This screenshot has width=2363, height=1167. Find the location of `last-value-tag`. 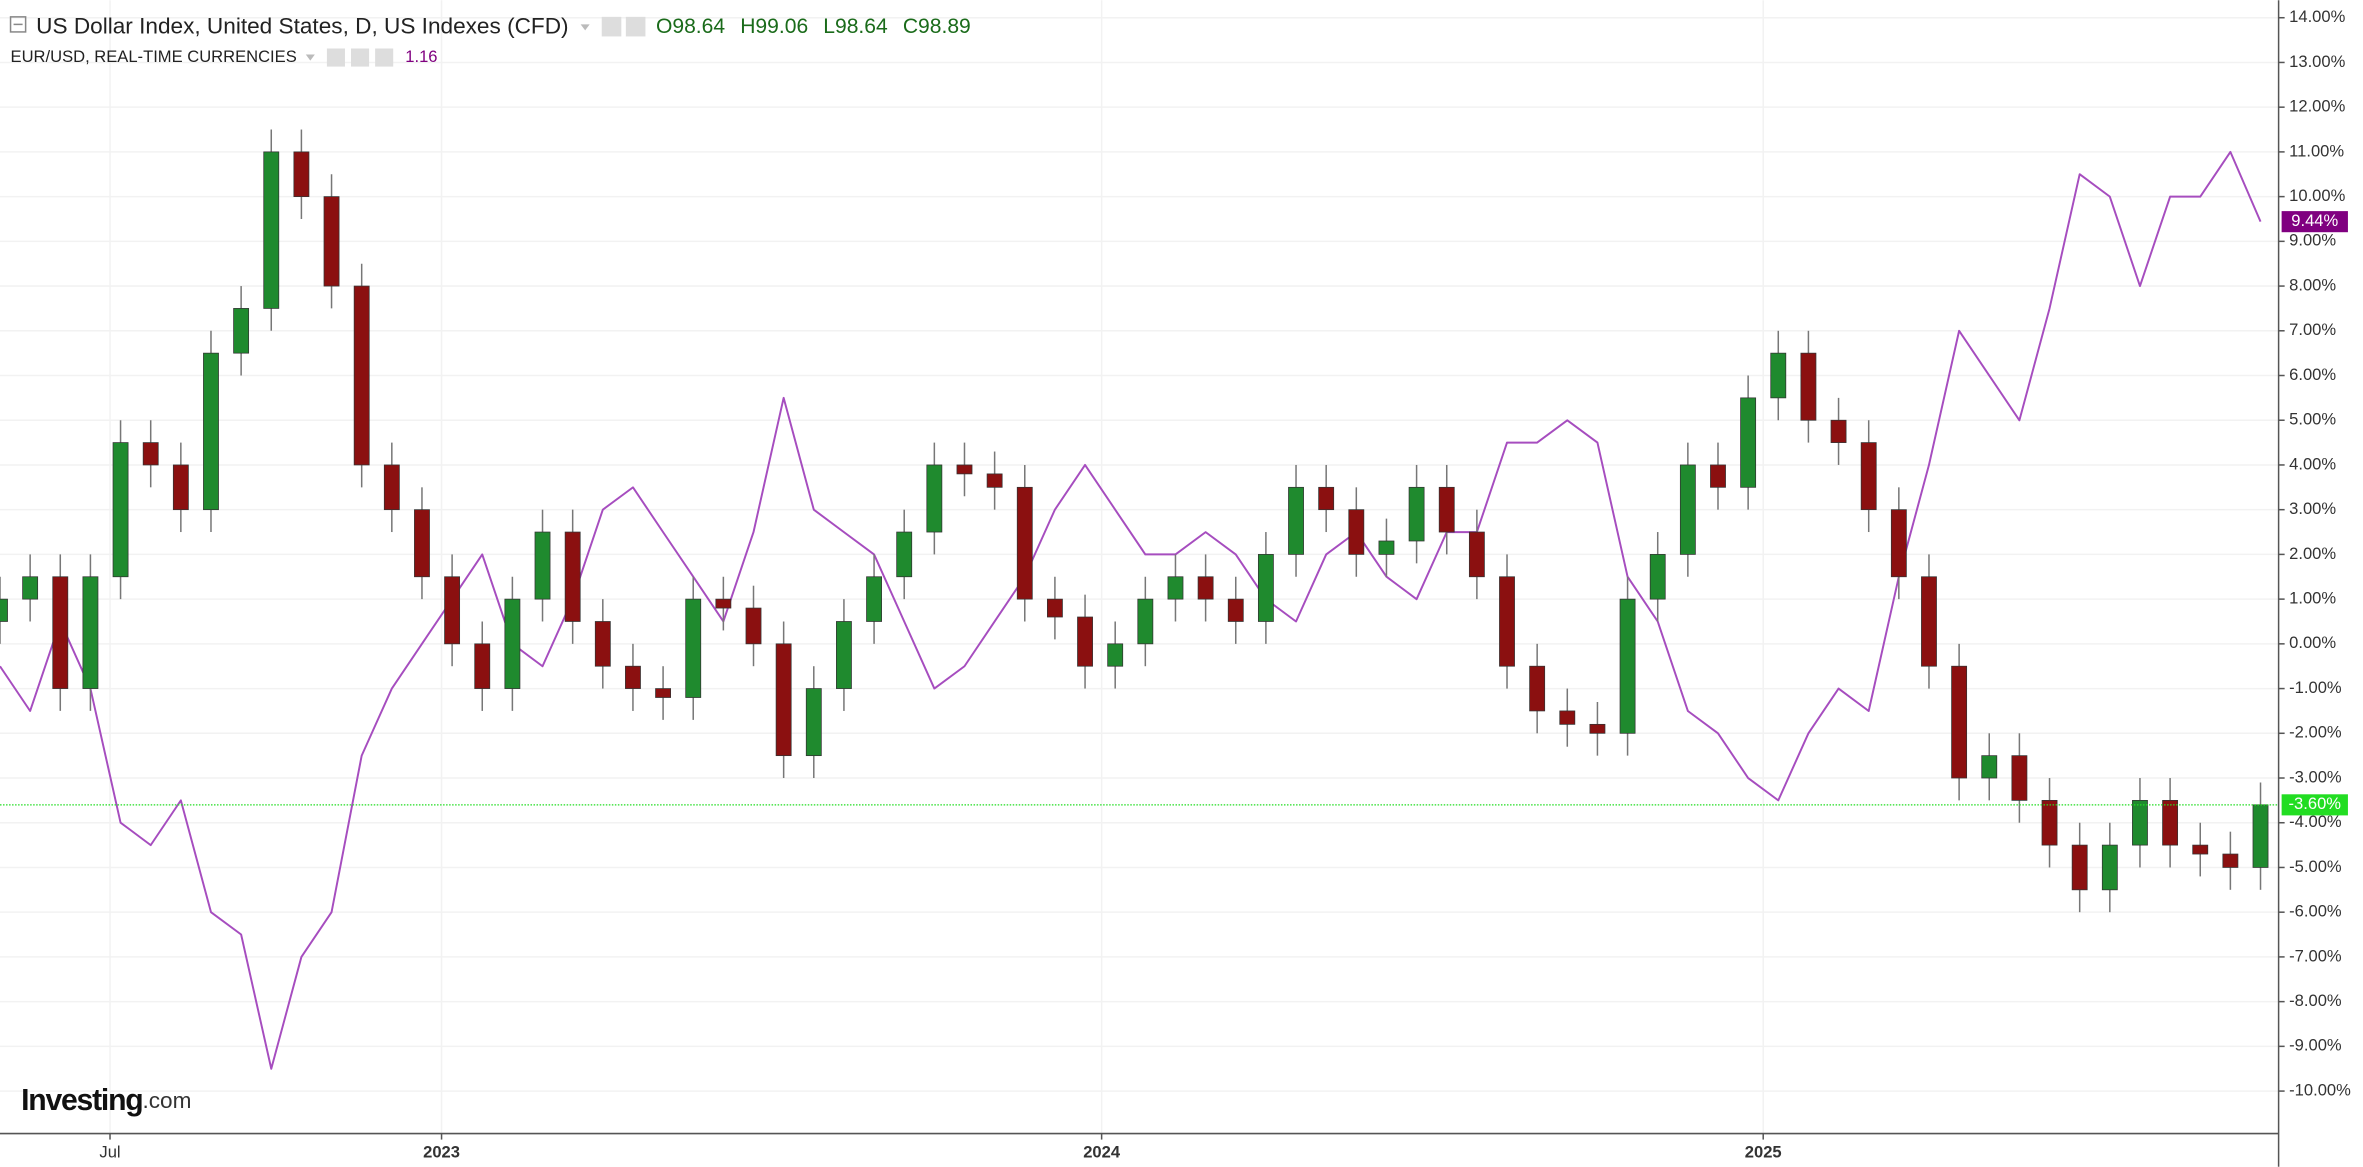

last-value-tag is located at coordinates (2314, 222).